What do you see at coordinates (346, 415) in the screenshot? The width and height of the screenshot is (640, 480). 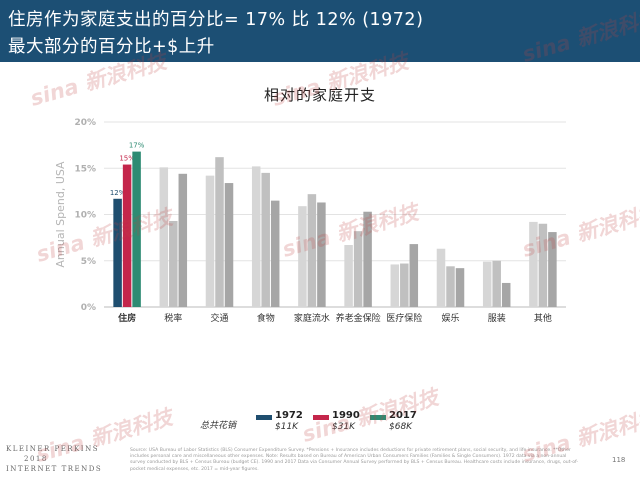 I see `legend-year-1990: 1990` at bounding box center [346, 415].